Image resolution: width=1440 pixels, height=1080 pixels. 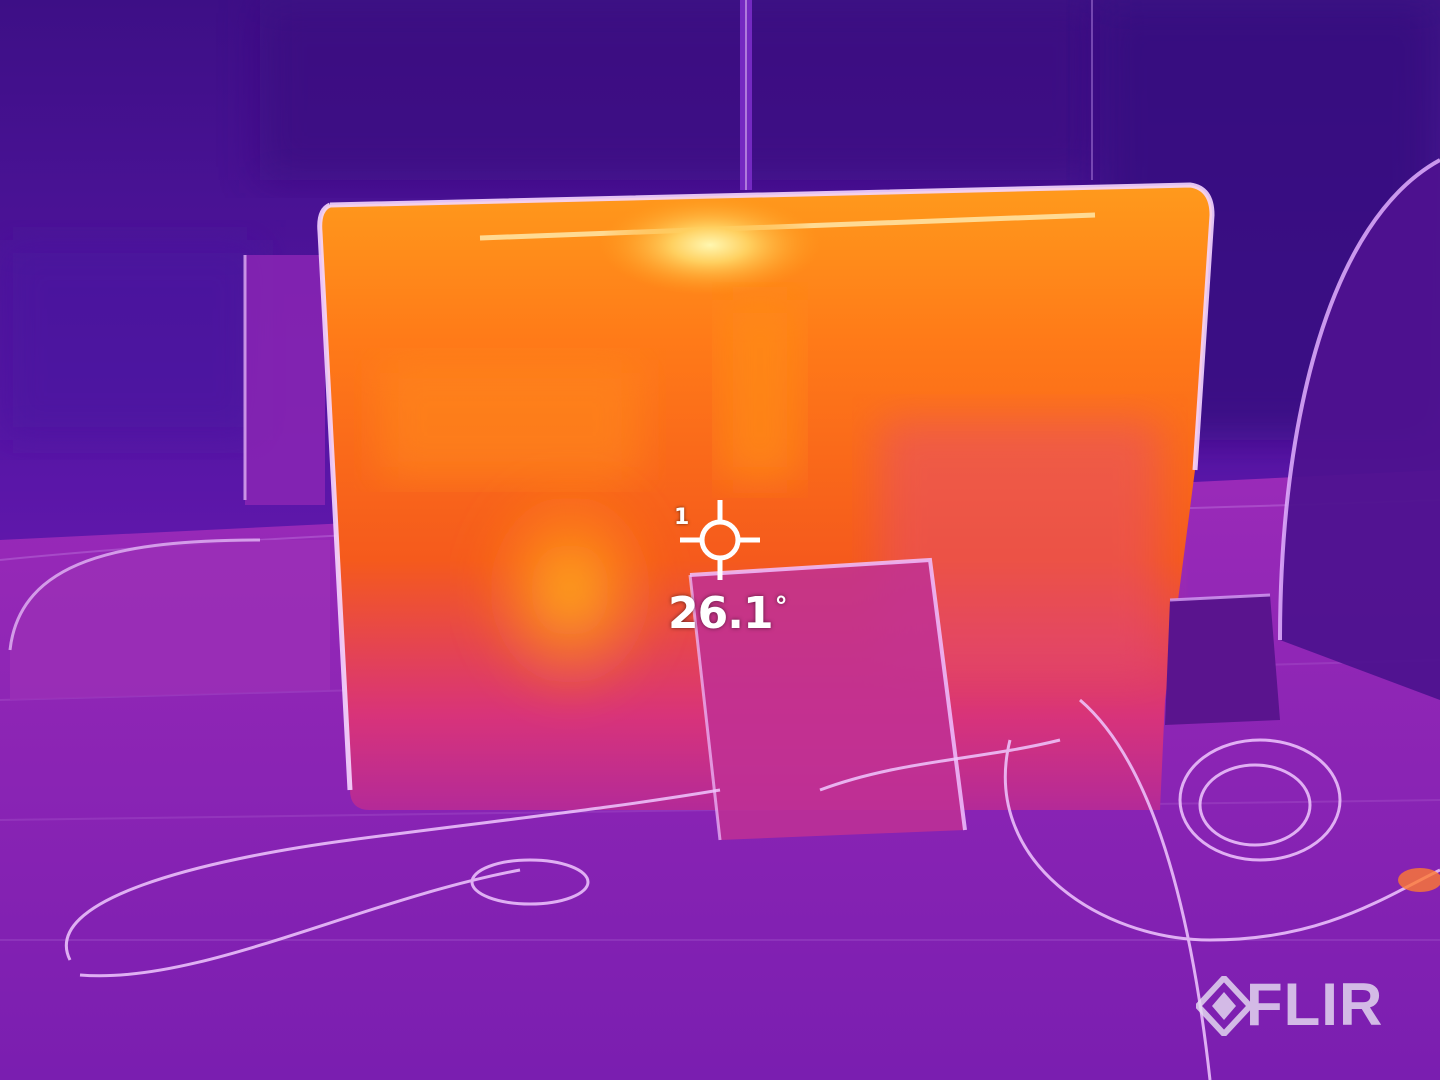 What do you see at coordinates (1224, 1006) in the screenshot?
I see `flir-diamond-logo-icon` at bounding box center [1224, 1006].